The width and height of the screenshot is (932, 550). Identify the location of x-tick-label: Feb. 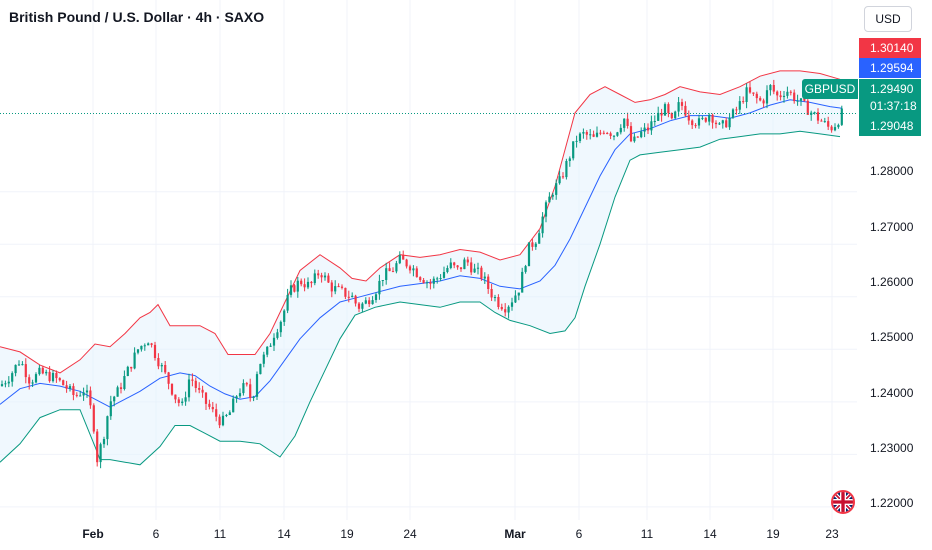
(93, 534).